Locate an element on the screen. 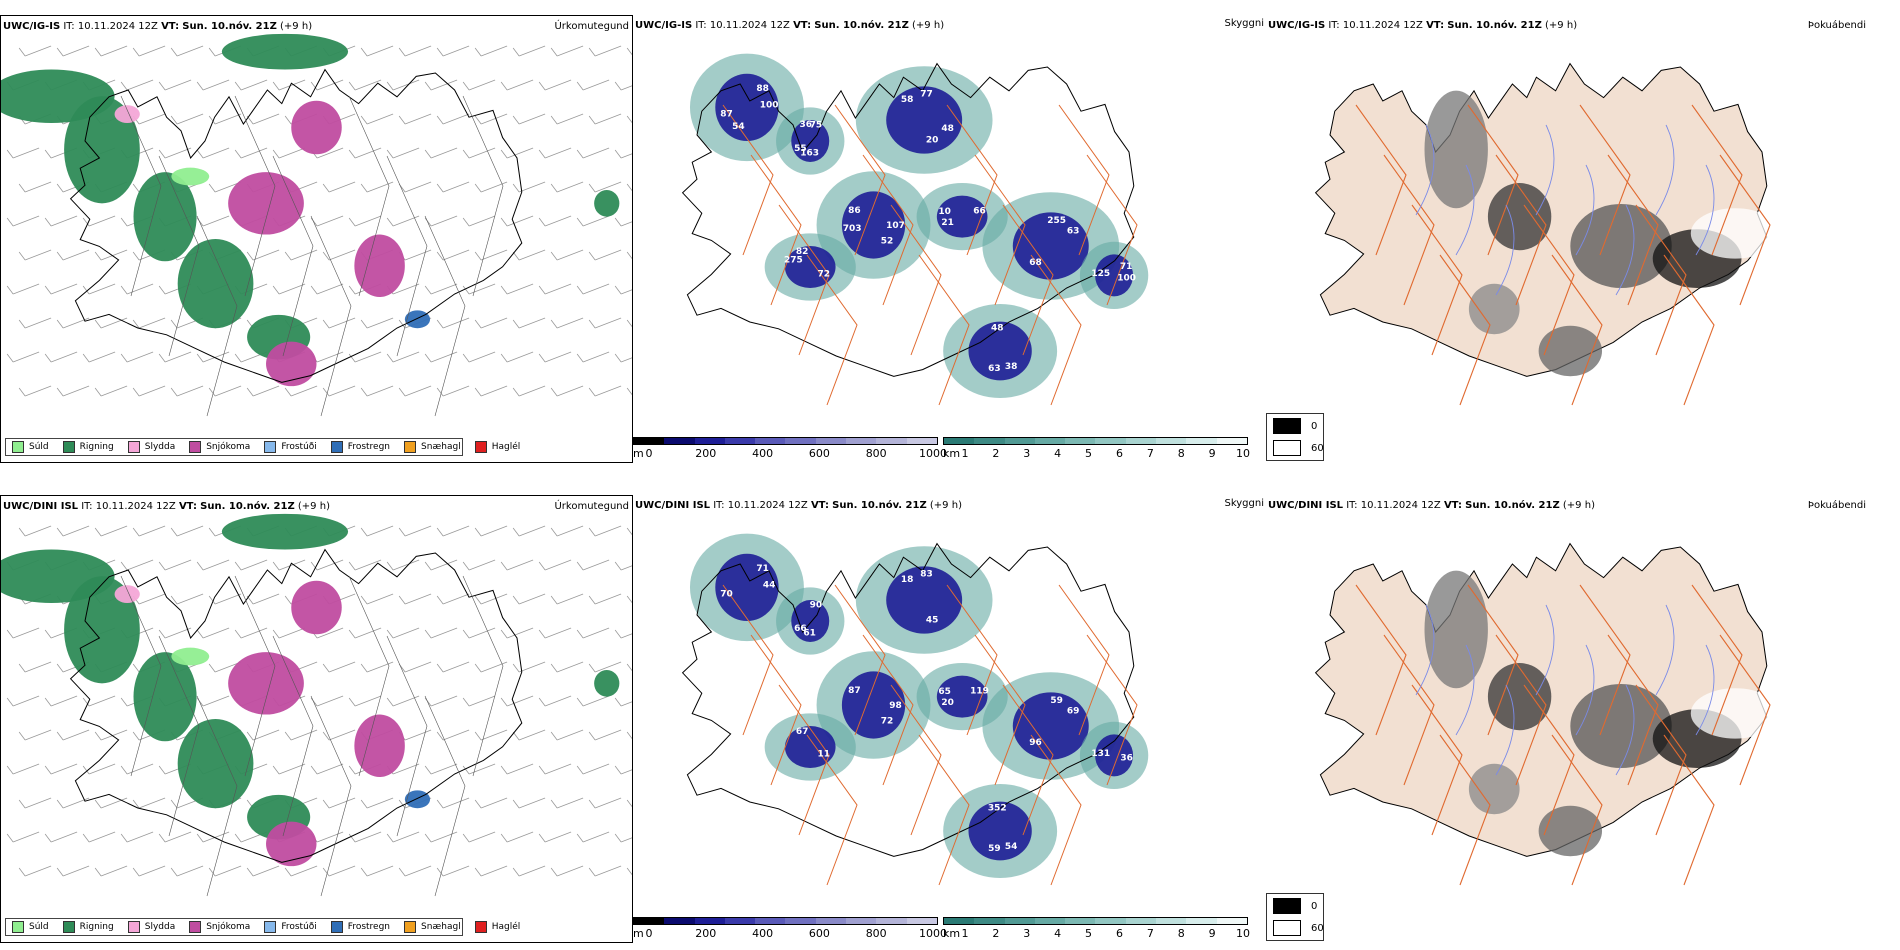 This screenshot has width=1900, height=950. colorbar-tick: 600 is located at coordinates (819, 933).